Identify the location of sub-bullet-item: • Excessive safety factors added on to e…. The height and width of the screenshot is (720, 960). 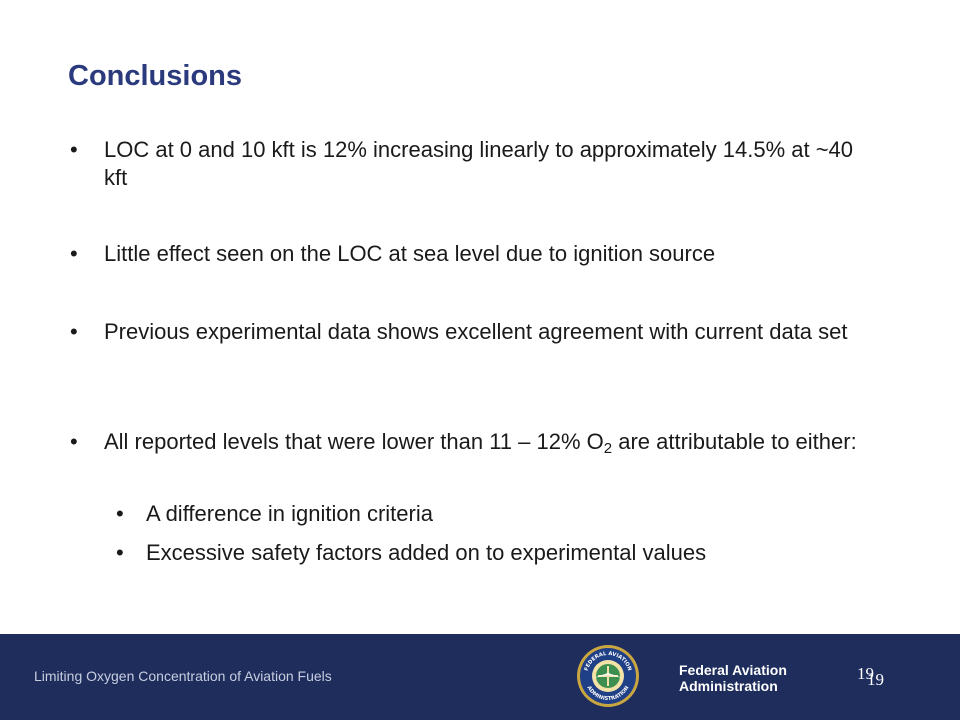
(491, 553).